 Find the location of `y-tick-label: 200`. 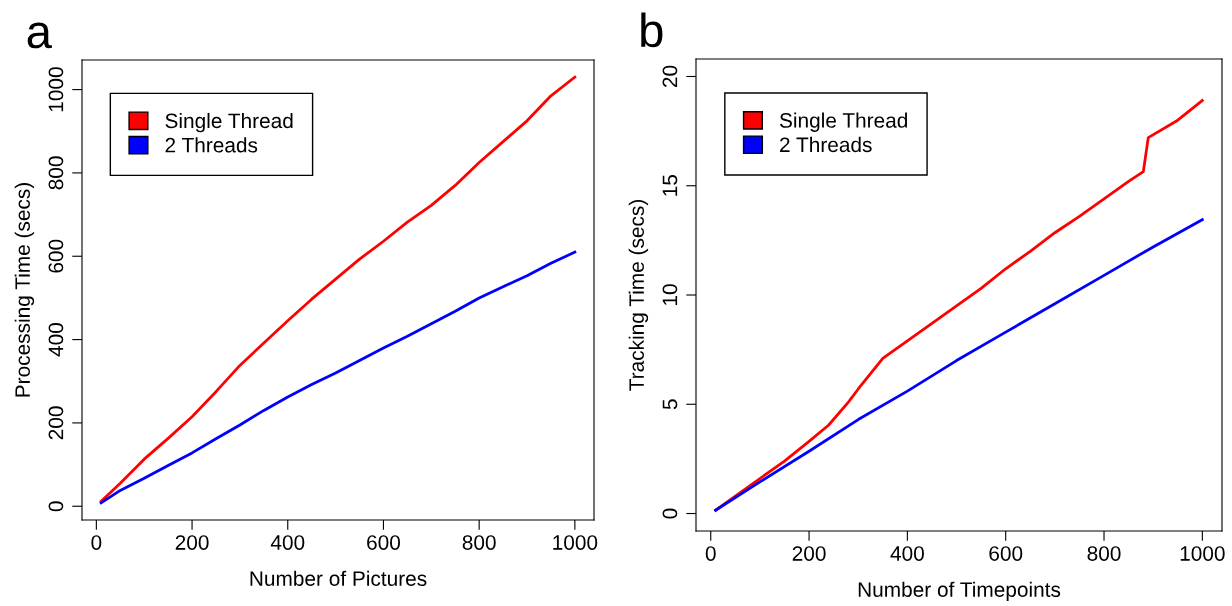

y-tick-label: 200 is located at coordinates (56, 423).